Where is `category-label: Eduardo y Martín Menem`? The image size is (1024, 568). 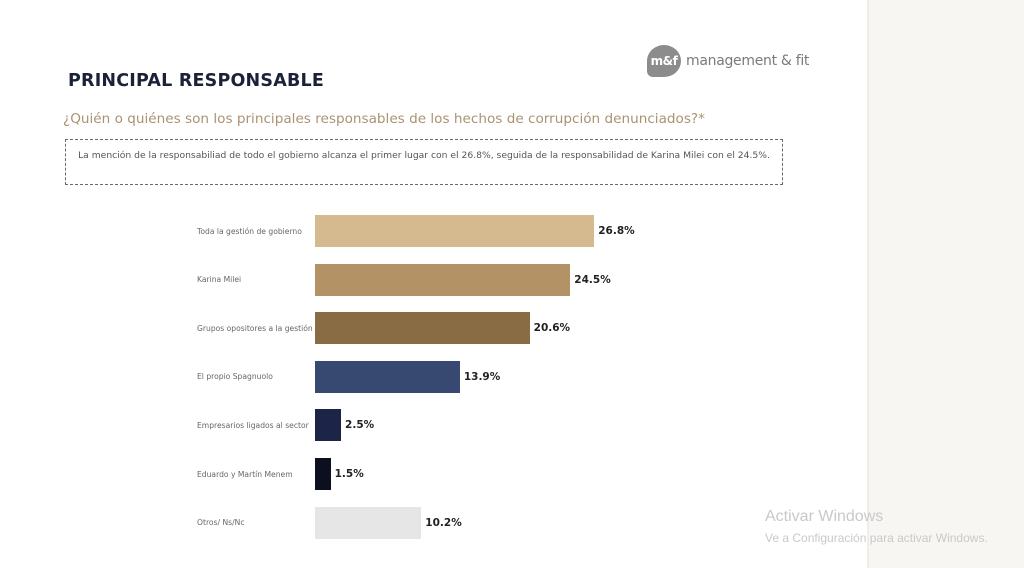 category-label: Eduardo y Martín Menem is located at coordinates (245, 474).